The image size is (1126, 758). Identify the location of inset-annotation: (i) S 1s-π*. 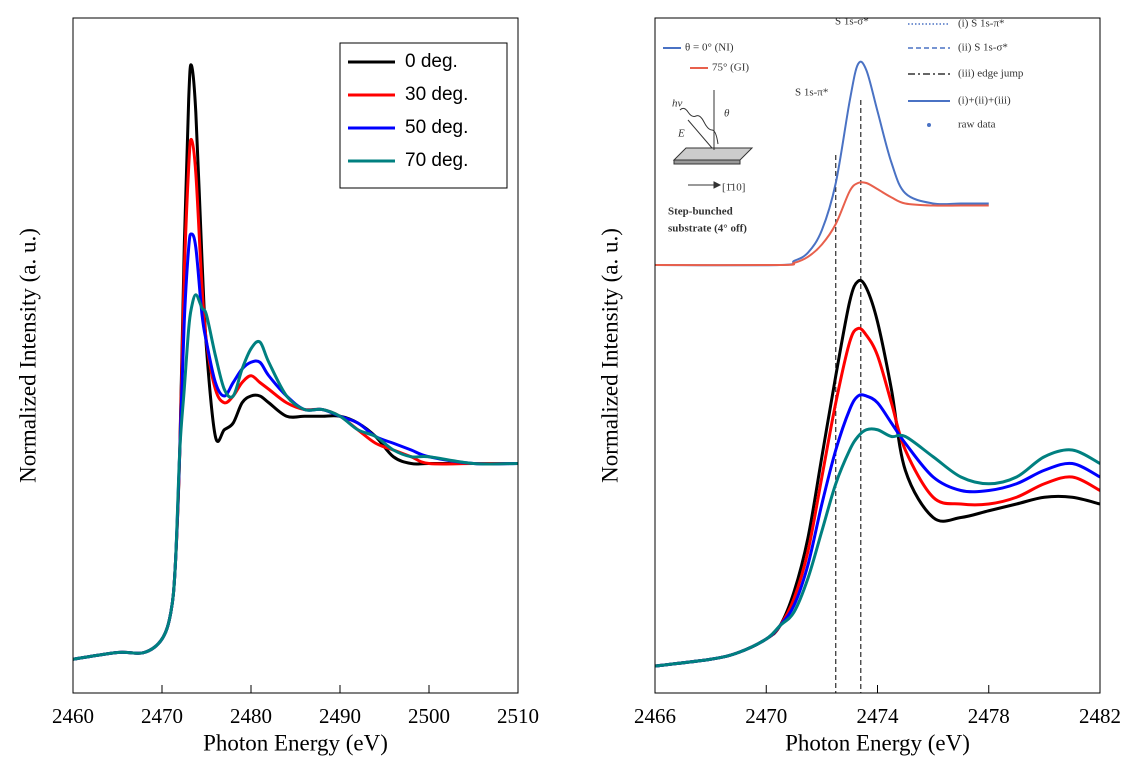
(981, 24).